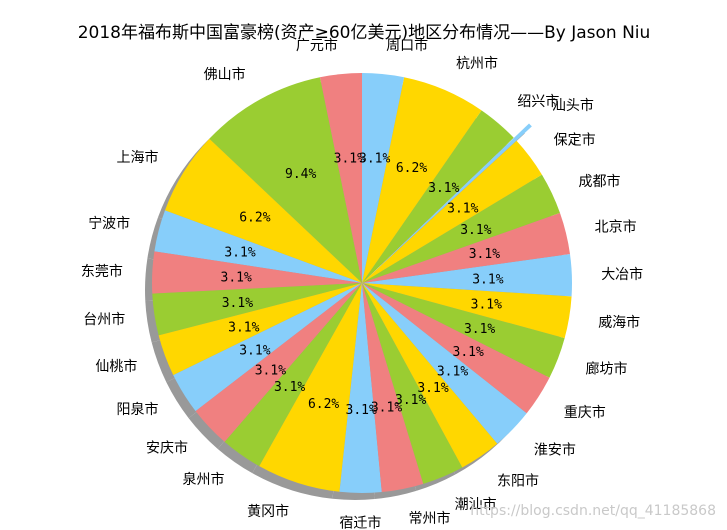  I want to click on pie-slice-category-label: 宿迁市, so click(360, 522).